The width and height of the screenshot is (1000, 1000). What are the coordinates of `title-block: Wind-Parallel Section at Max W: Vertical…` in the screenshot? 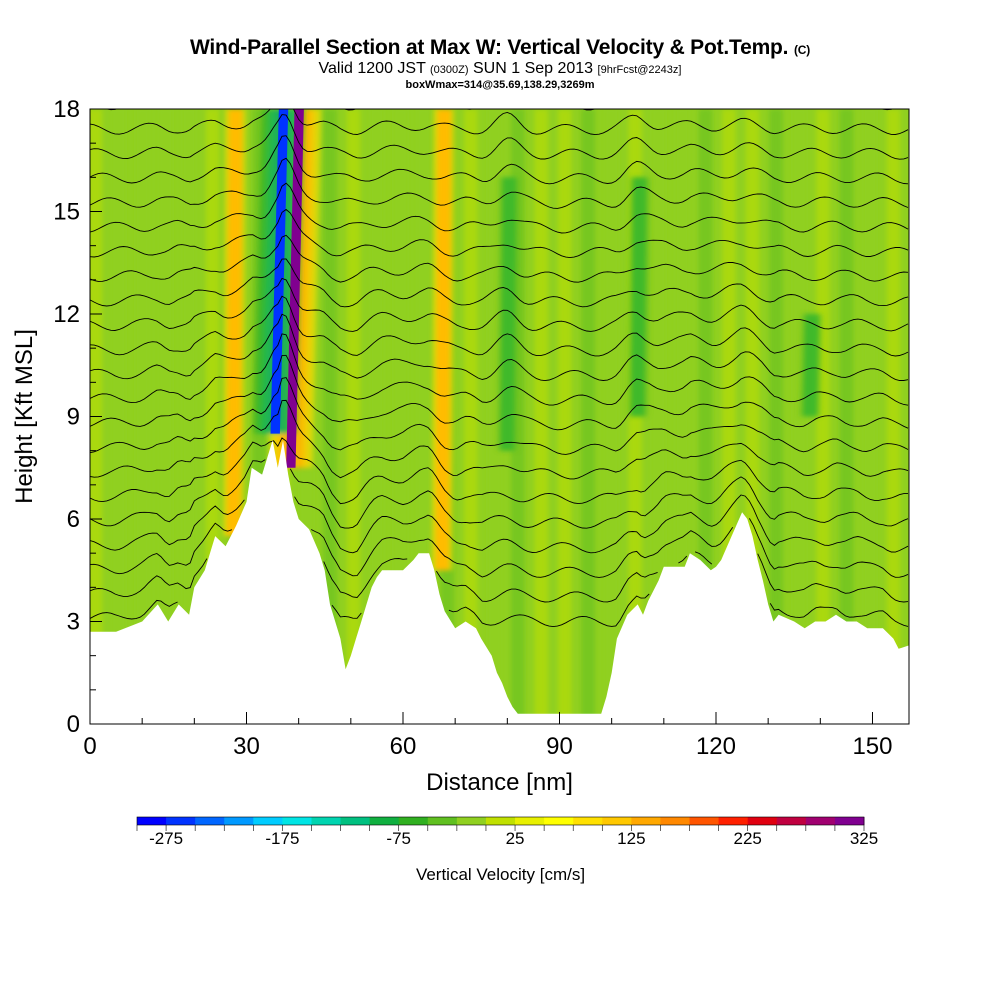 It's located at (500, 63).